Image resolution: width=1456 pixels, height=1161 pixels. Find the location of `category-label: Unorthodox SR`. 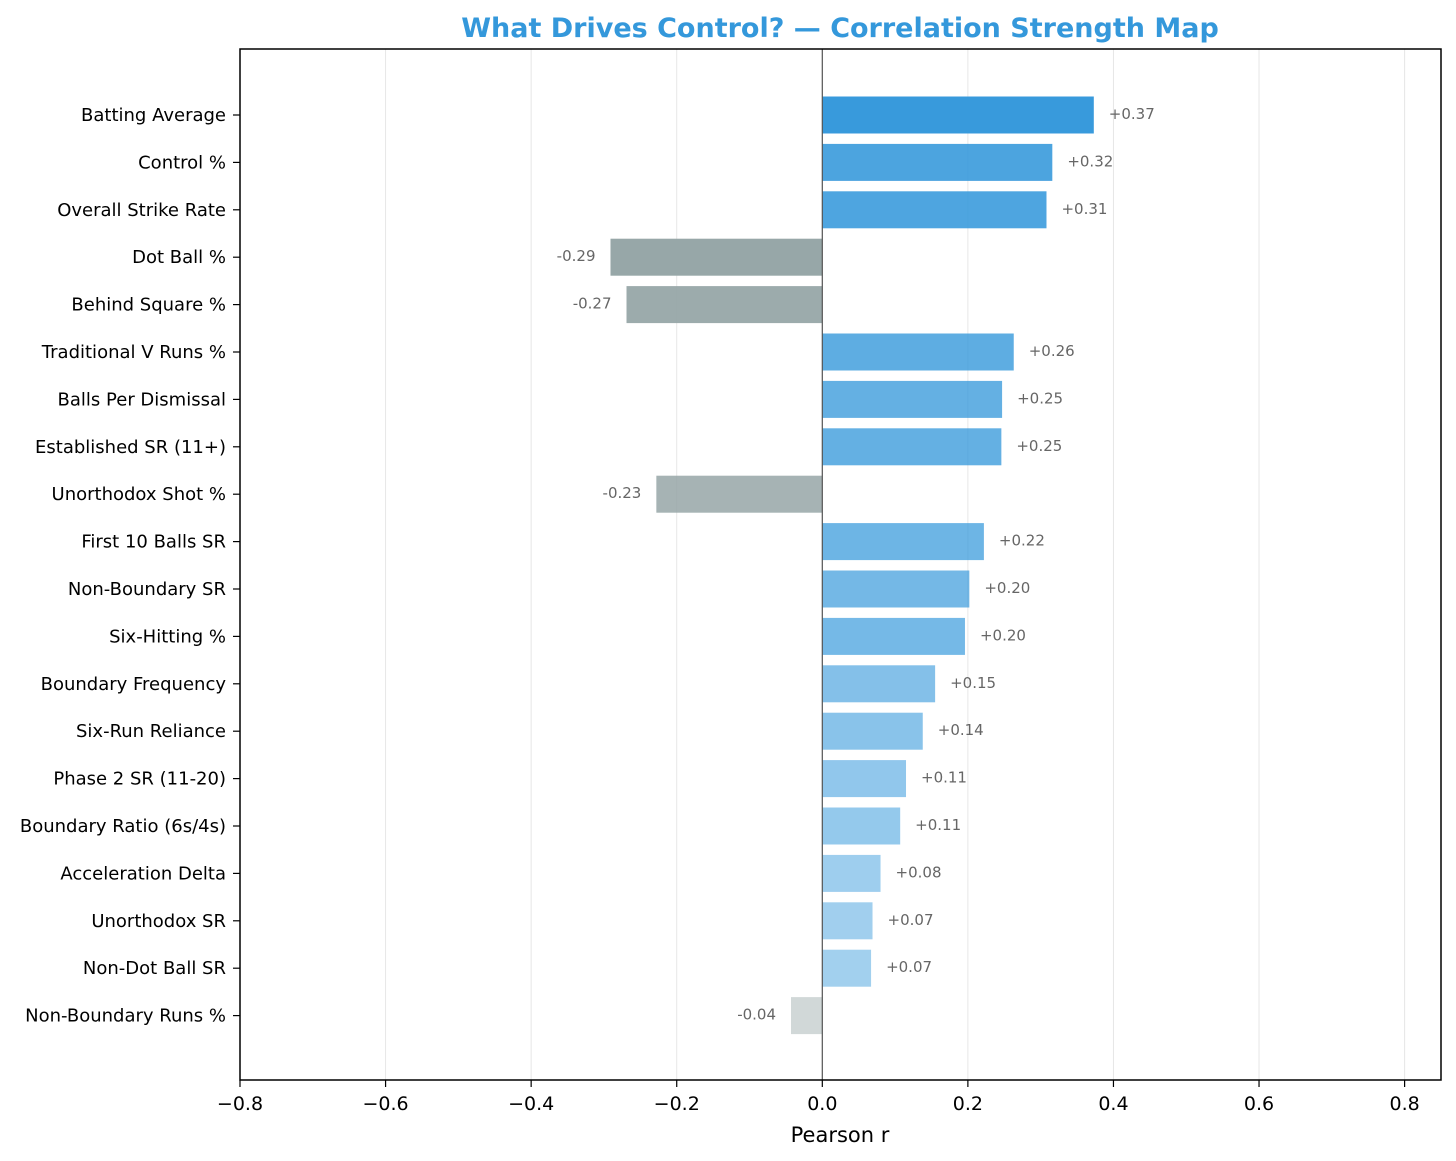

category-label: Unorthodox SR is located at coordinates (158, 921).